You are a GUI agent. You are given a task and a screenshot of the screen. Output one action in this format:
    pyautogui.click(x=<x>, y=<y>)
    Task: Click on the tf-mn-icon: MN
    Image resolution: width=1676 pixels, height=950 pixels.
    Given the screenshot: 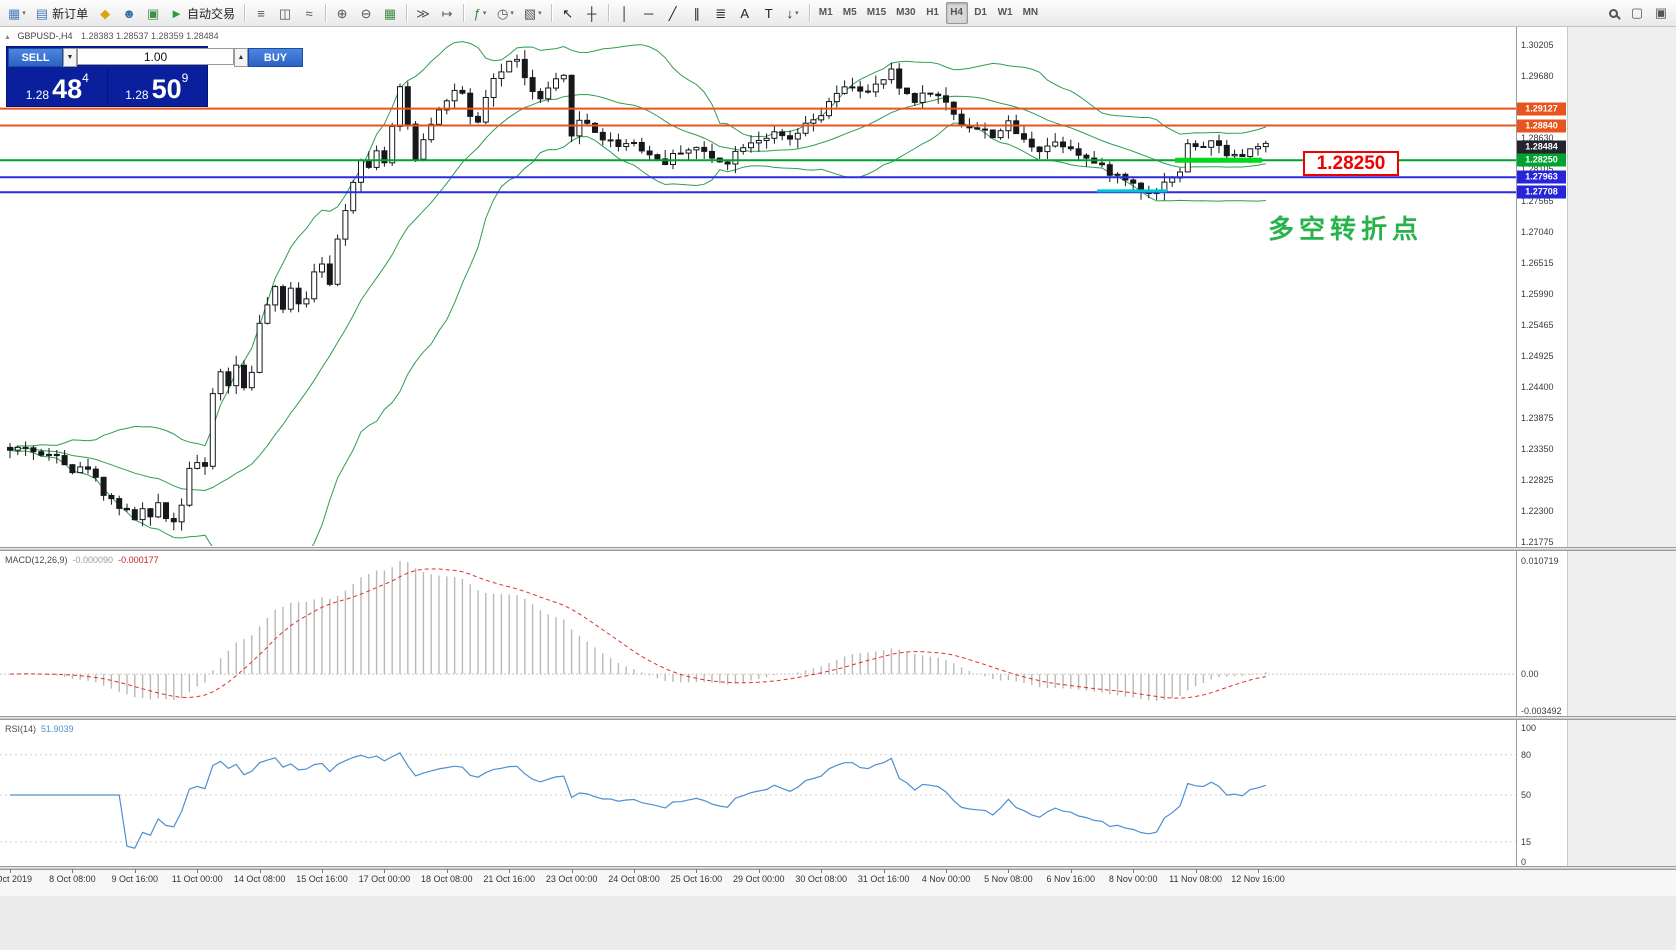 What is the action you would take?
    pyautogui.click(x=1030, y=12)
    